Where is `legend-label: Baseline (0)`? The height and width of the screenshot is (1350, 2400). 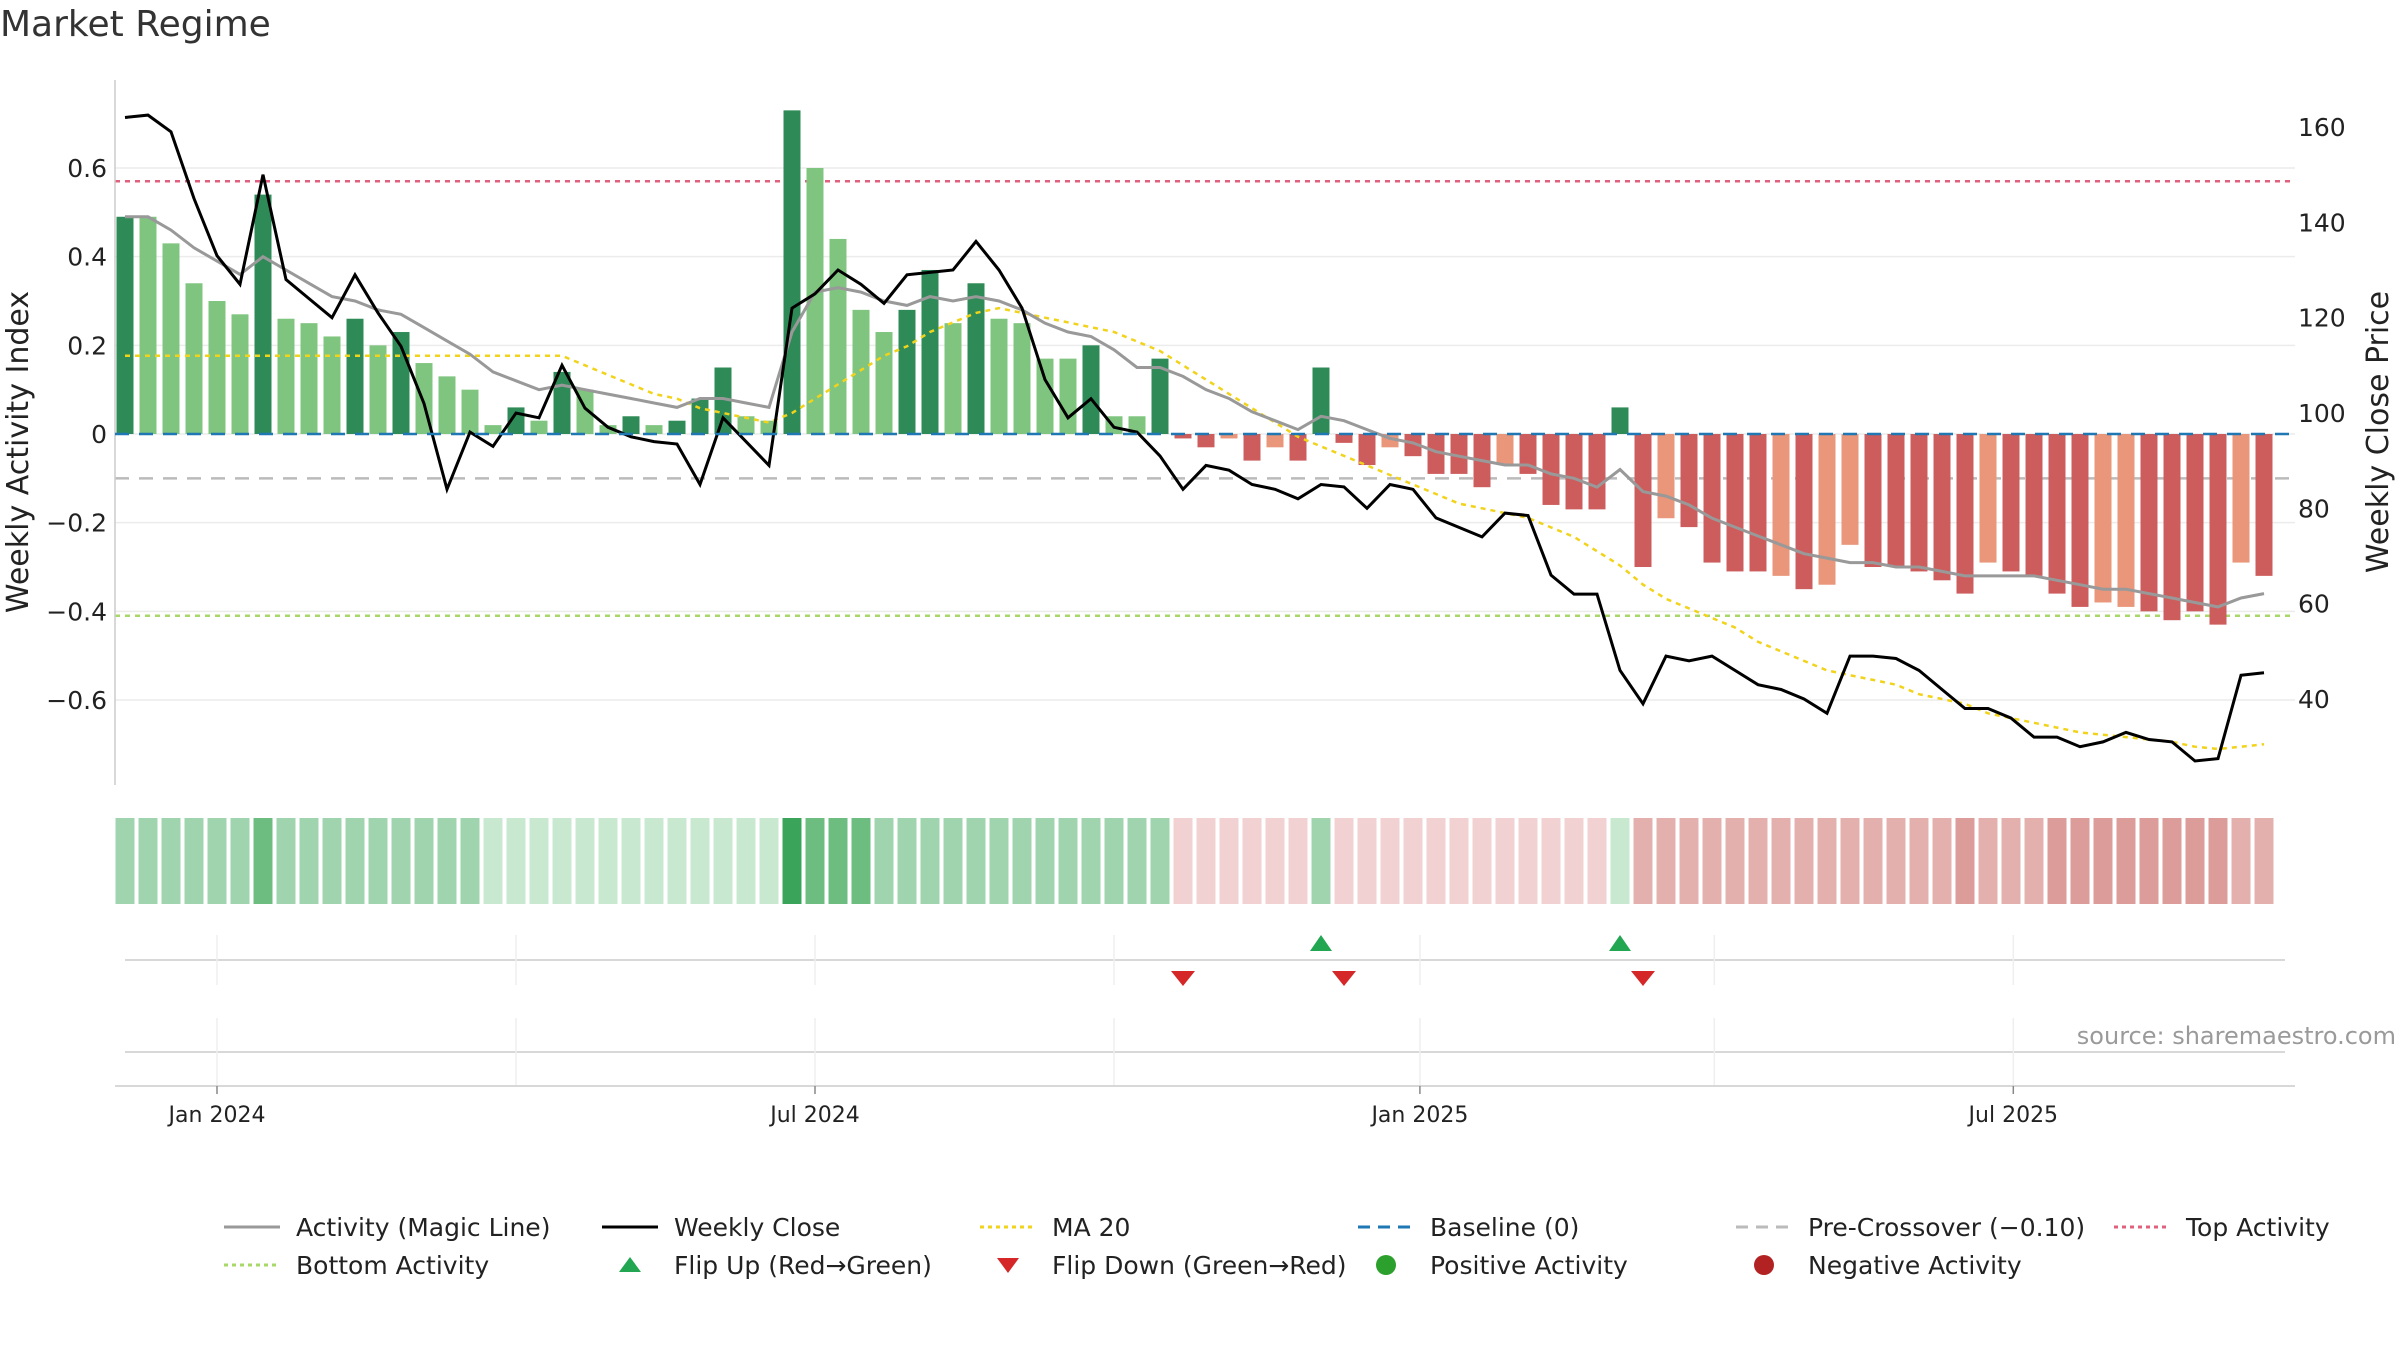
legend-label: Baseline (0) is located at coordinates (1505, 1227).